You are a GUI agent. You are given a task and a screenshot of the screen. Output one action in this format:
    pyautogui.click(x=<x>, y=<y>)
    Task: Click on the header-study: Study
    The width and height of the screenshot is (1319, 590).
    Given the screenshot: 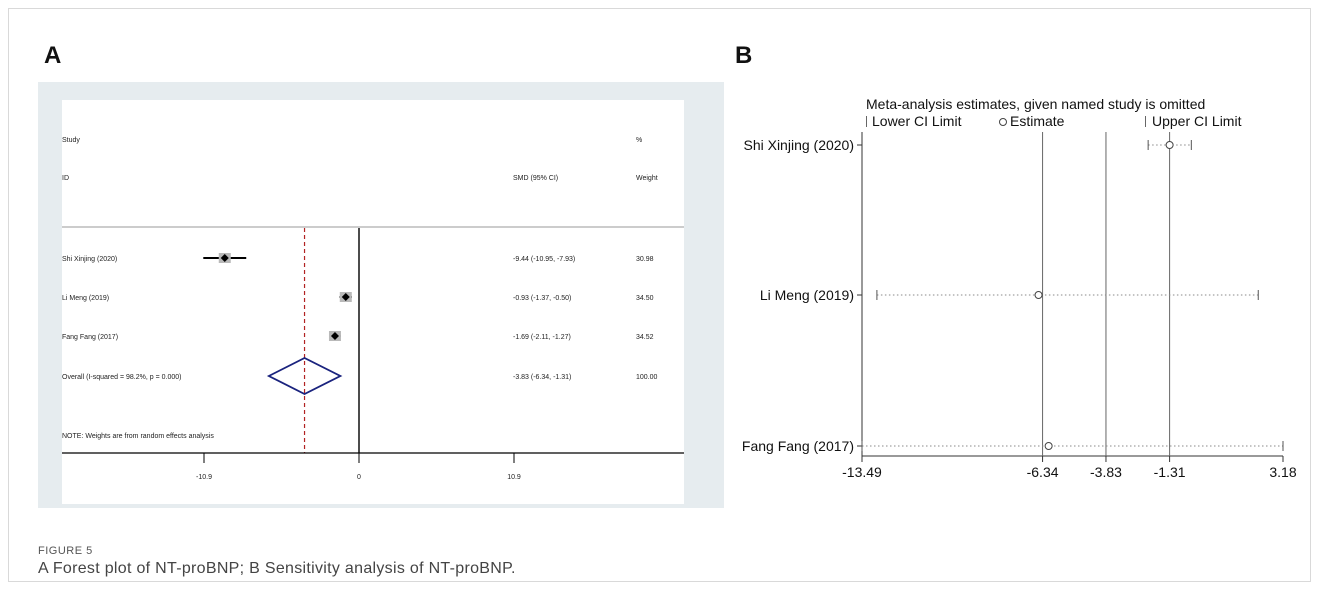 What is the action you would take?
    pyautogui.click(x=71, y=140)
    